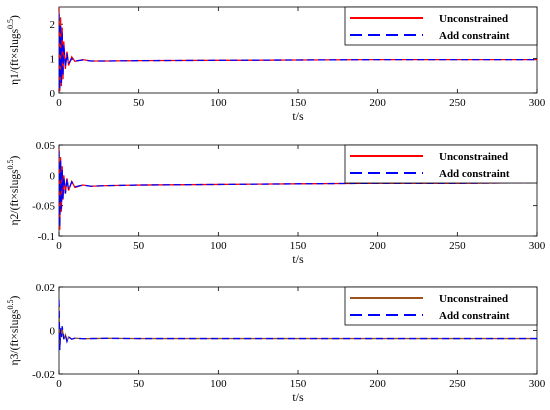 The height and width of the screenshot is (410, 550). I want to click on y-axis-label: η1/(ft×slugs0.5), so click(13, 50).